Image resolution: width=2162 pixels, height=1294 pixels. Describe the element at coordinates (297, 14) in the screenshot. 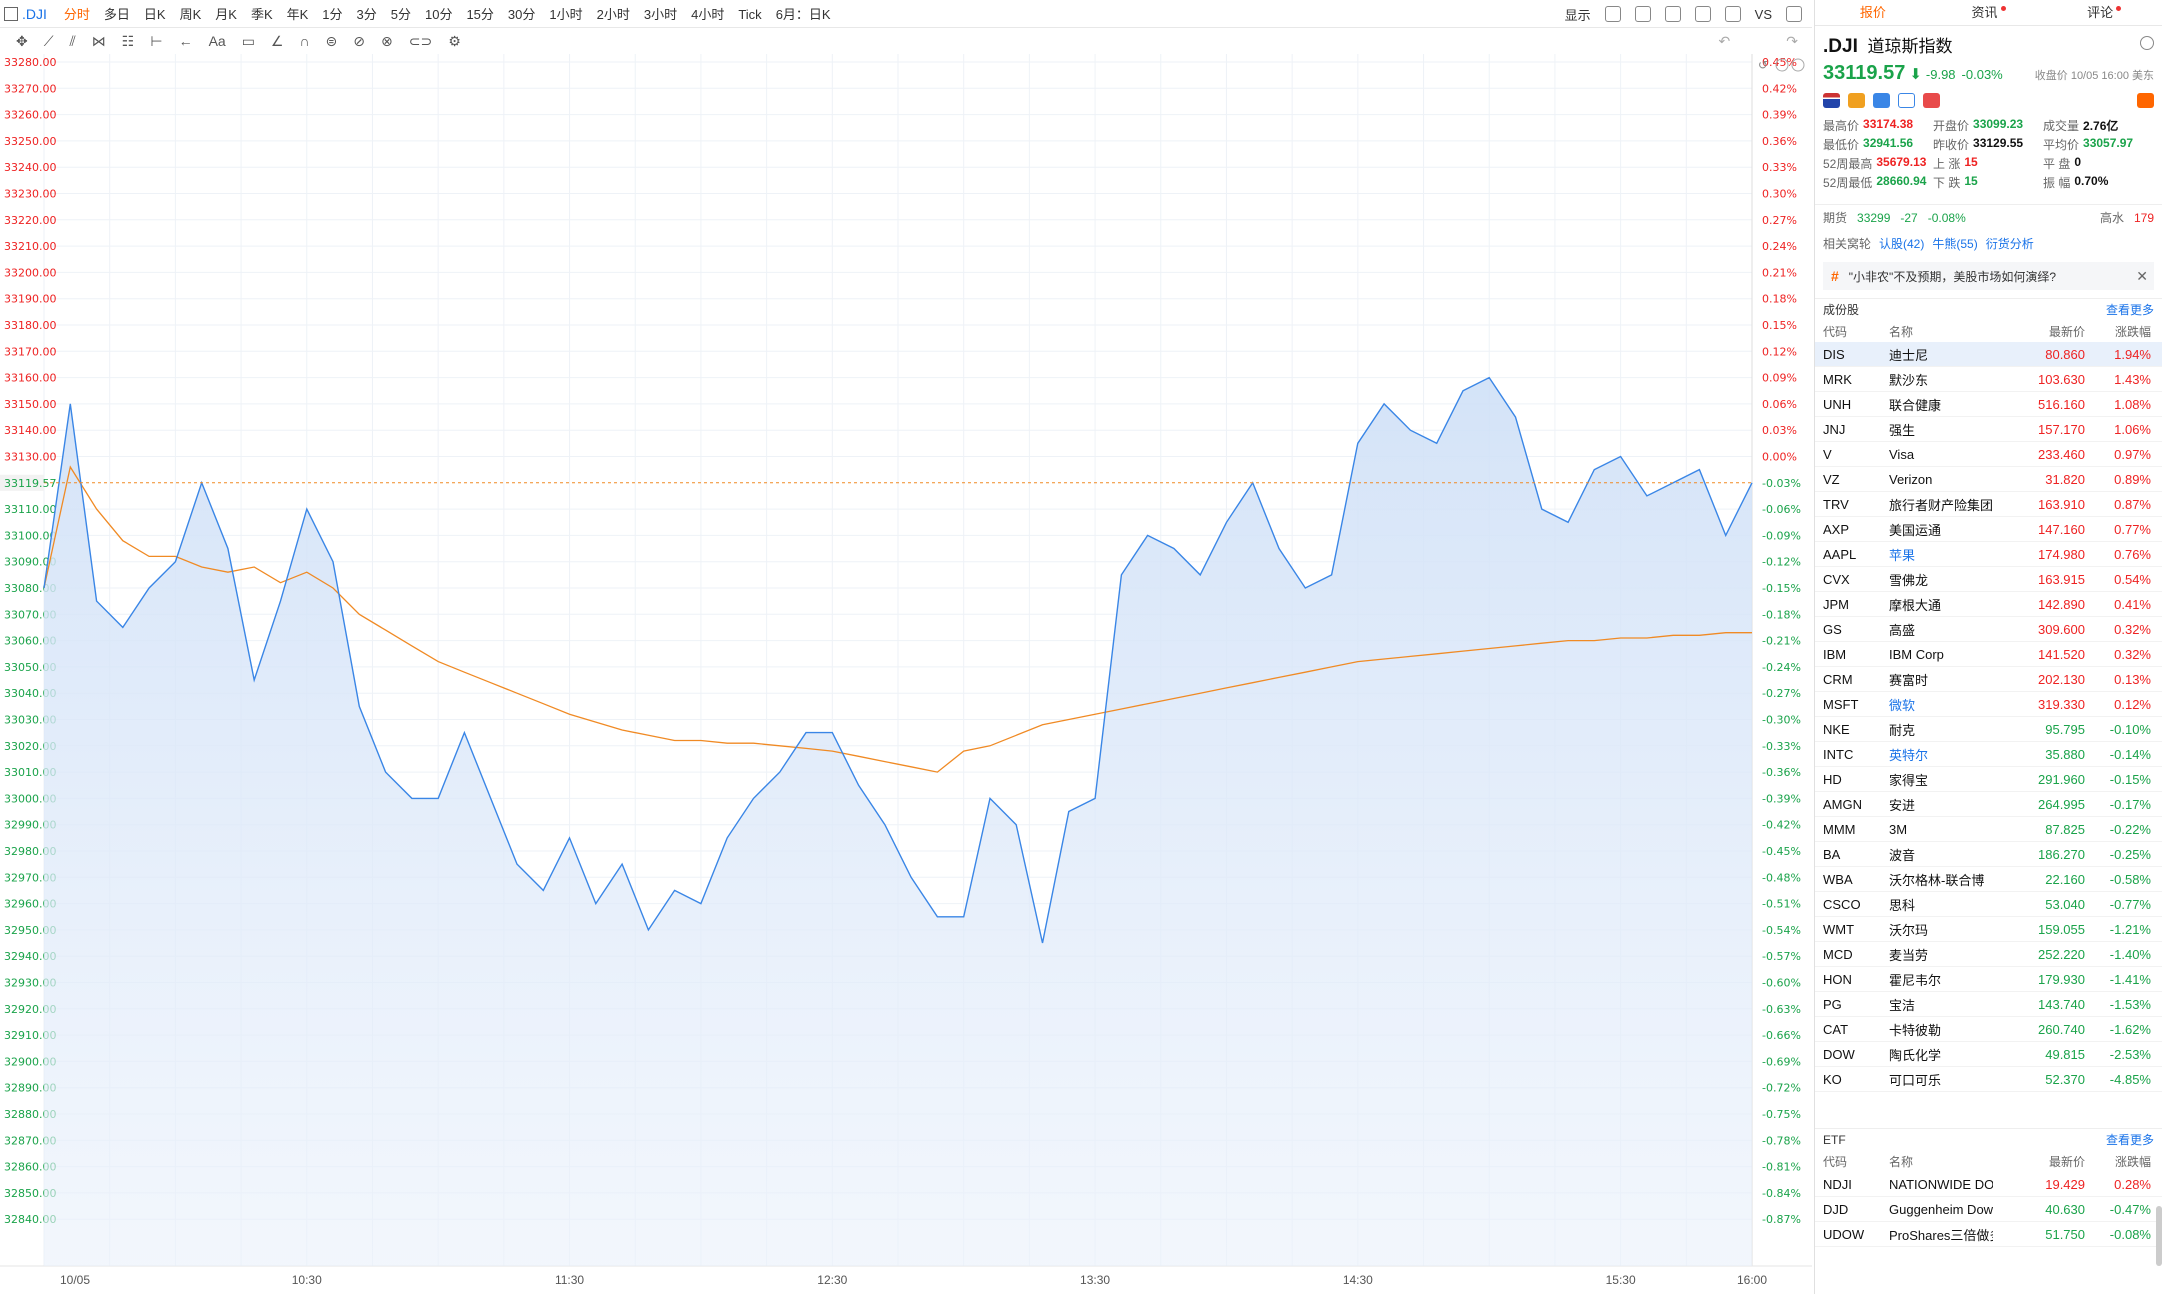

I see `period-6: 年K` at that location.